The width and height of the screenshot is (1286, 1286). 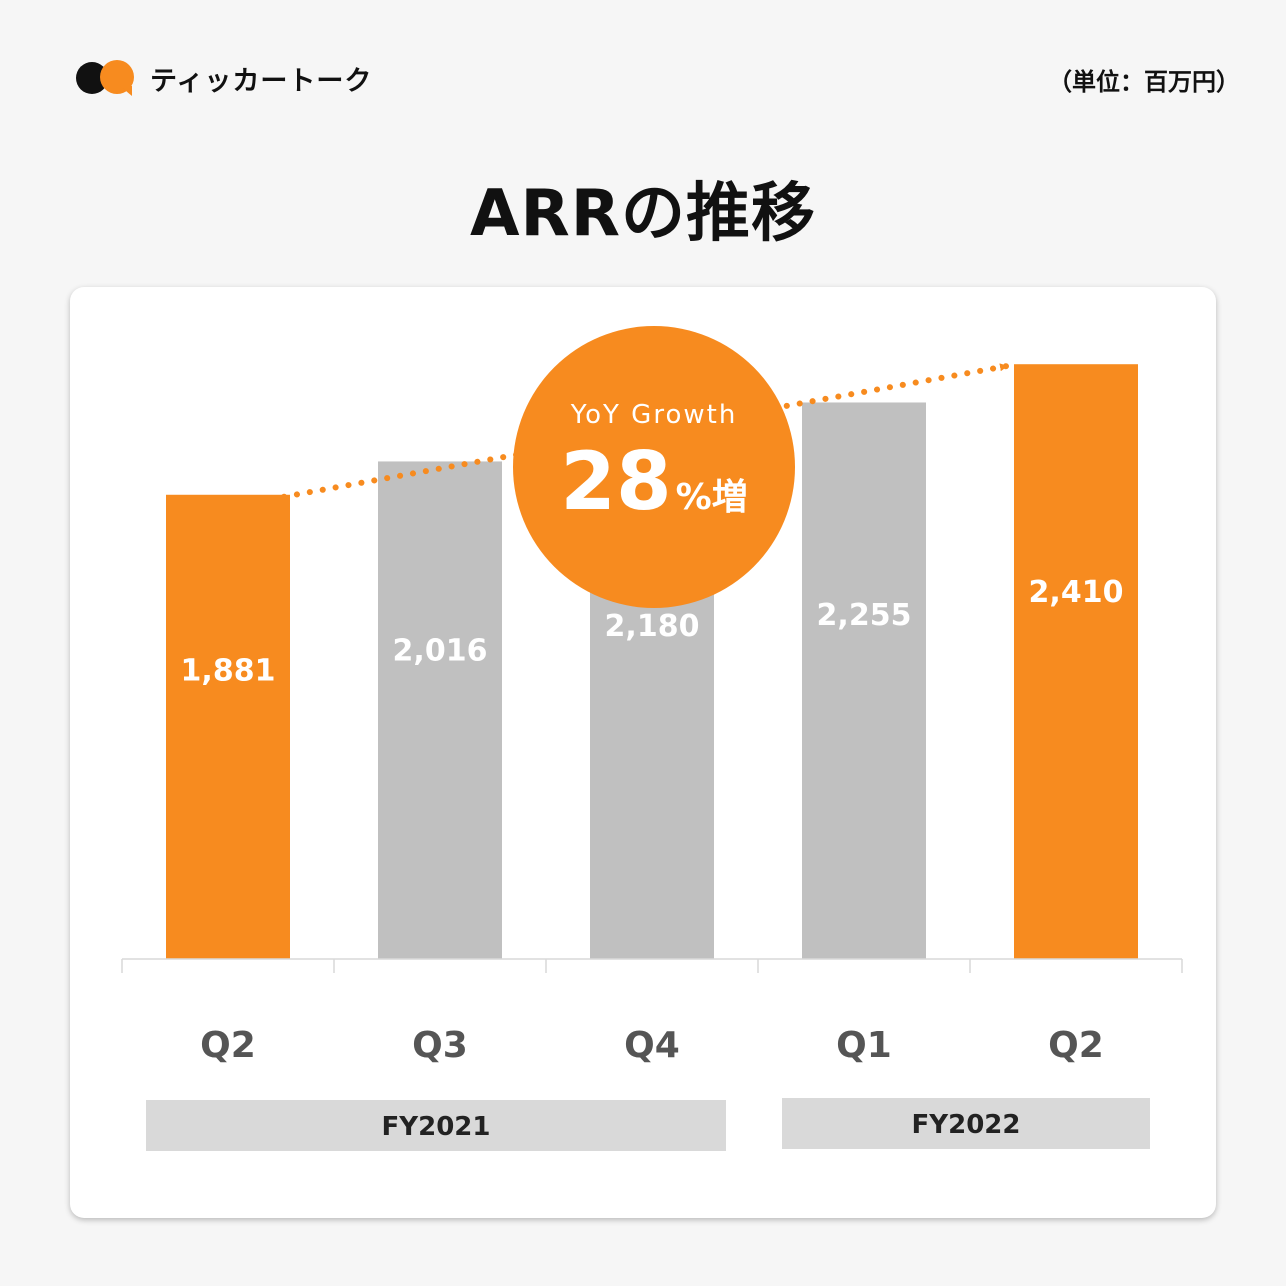 I want to click on growth-badge, so click(x=654, y=467).